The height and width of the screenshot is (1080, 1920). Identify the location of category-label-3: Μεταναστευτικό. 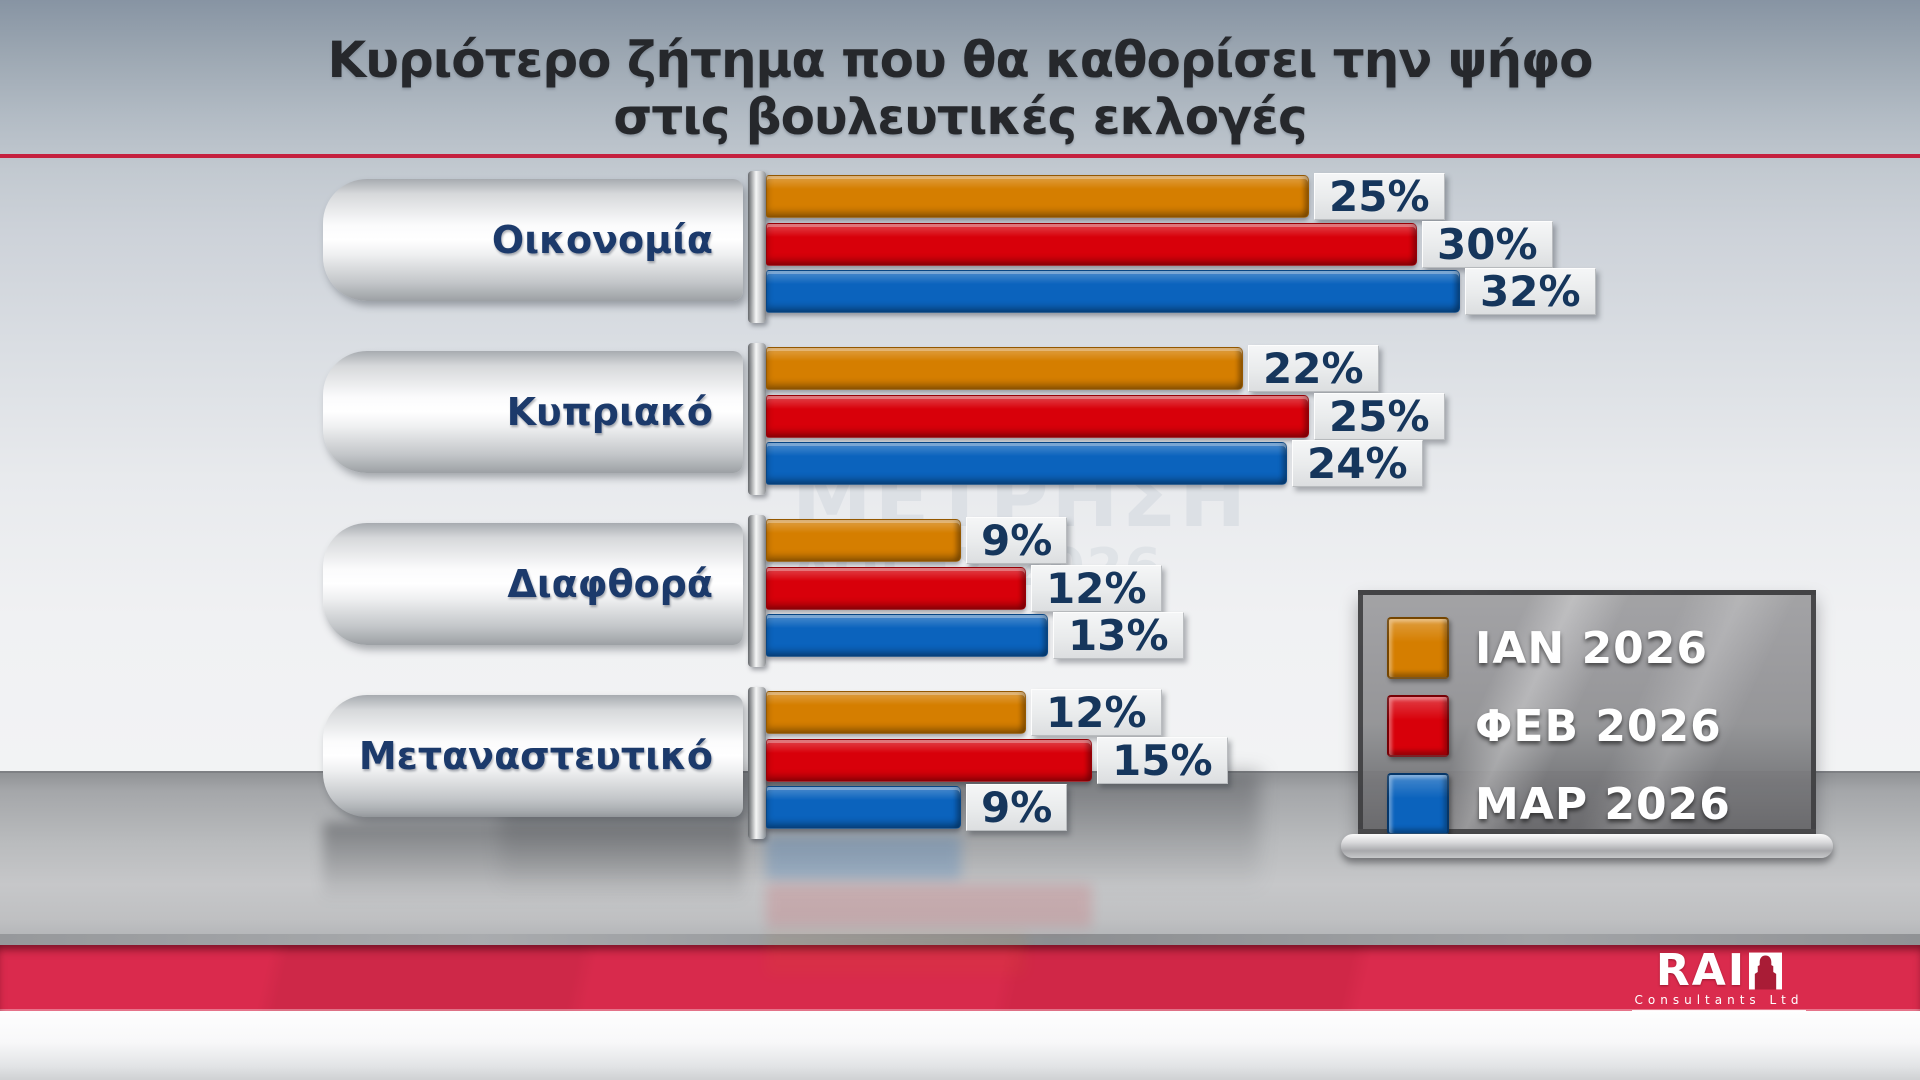
(533, 756).